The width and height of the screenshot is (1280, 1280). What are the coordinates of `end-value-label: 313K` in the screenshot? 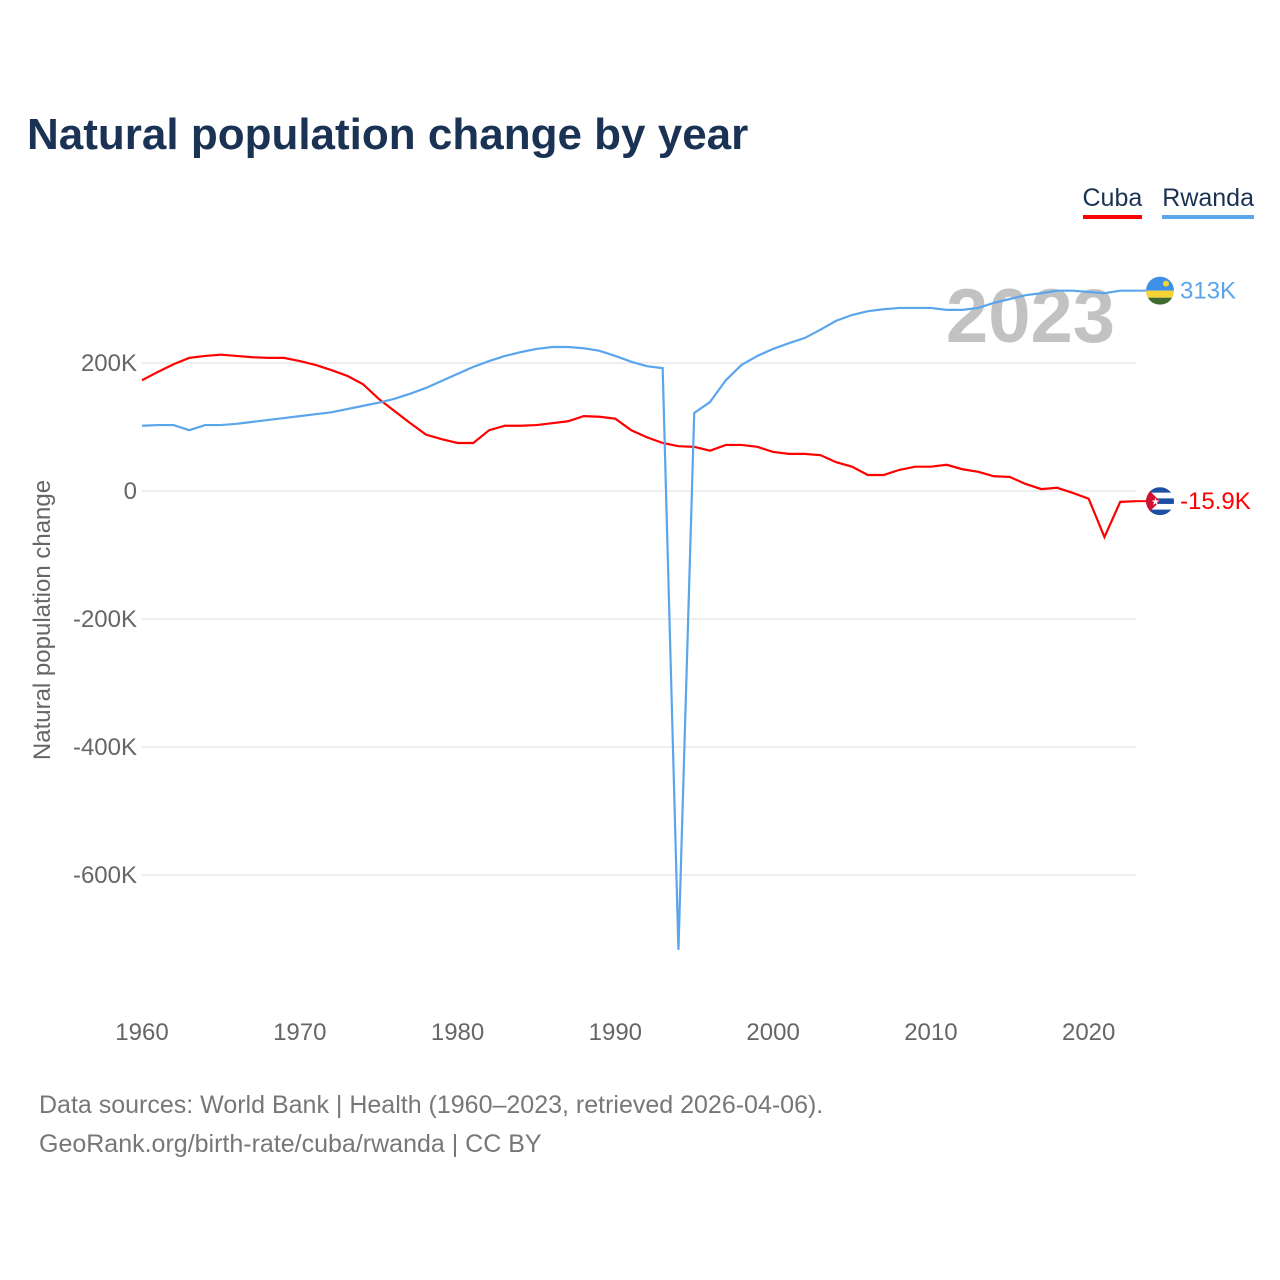 It's located at (1208, 291).